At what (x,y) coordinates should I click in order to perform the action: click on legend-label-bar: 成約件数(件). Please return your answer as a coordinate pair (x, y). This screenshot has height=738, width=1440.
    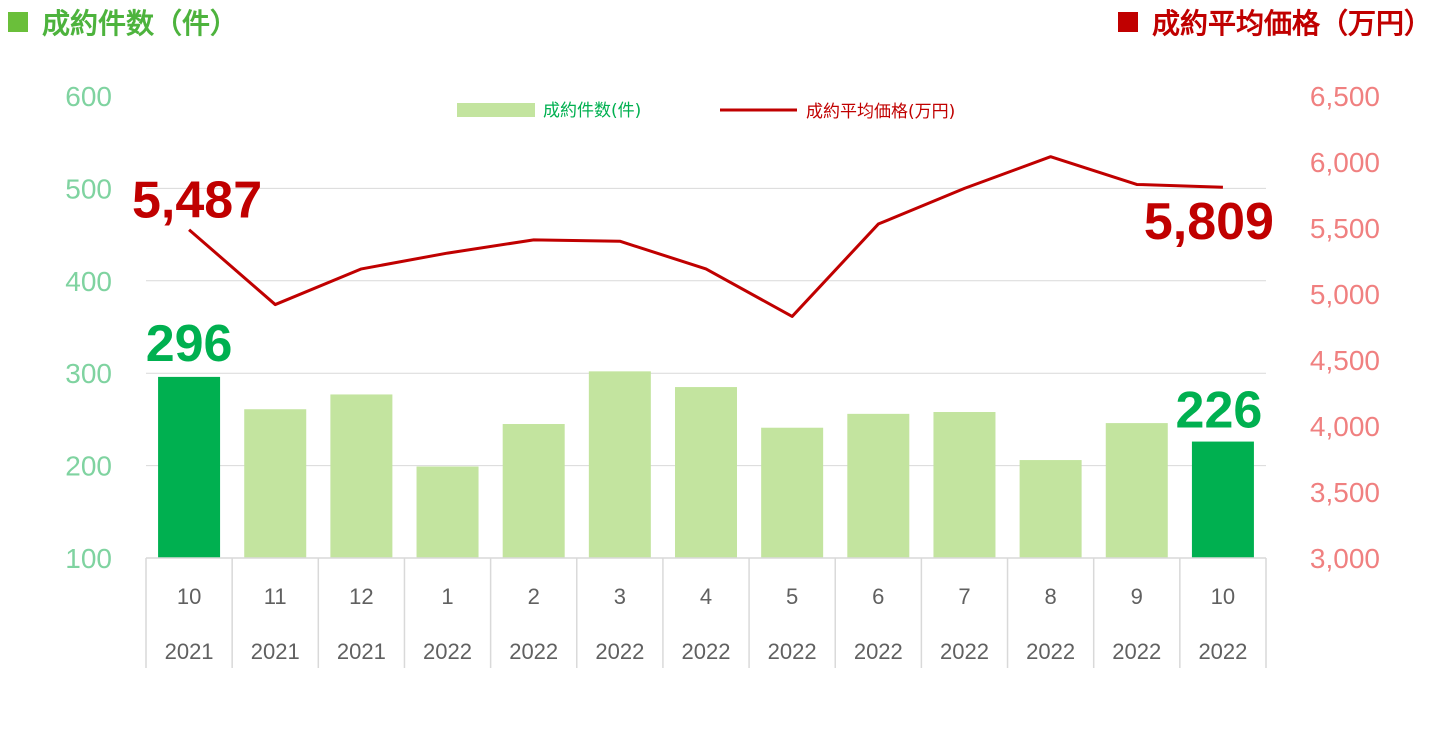
    Looking at the image, I should click on (592, 111).